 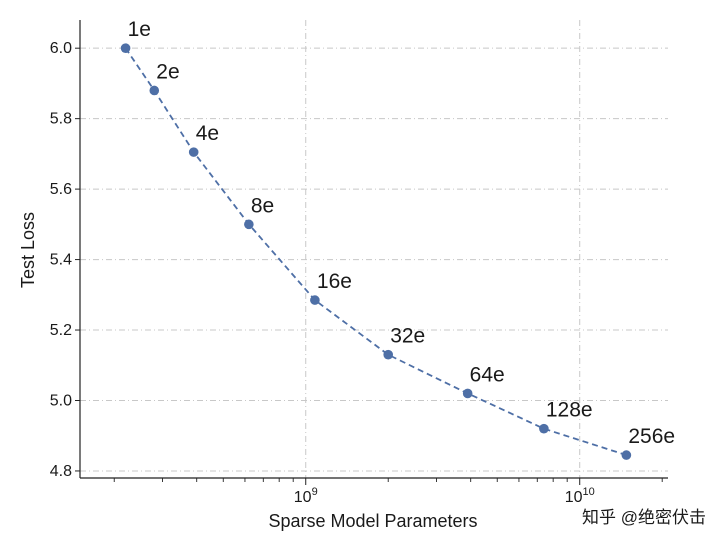 What do you see at coordinates (315, 492) in the screenshot?
I see `x-tick-exponent: 9` at bounding box center [315, 492].